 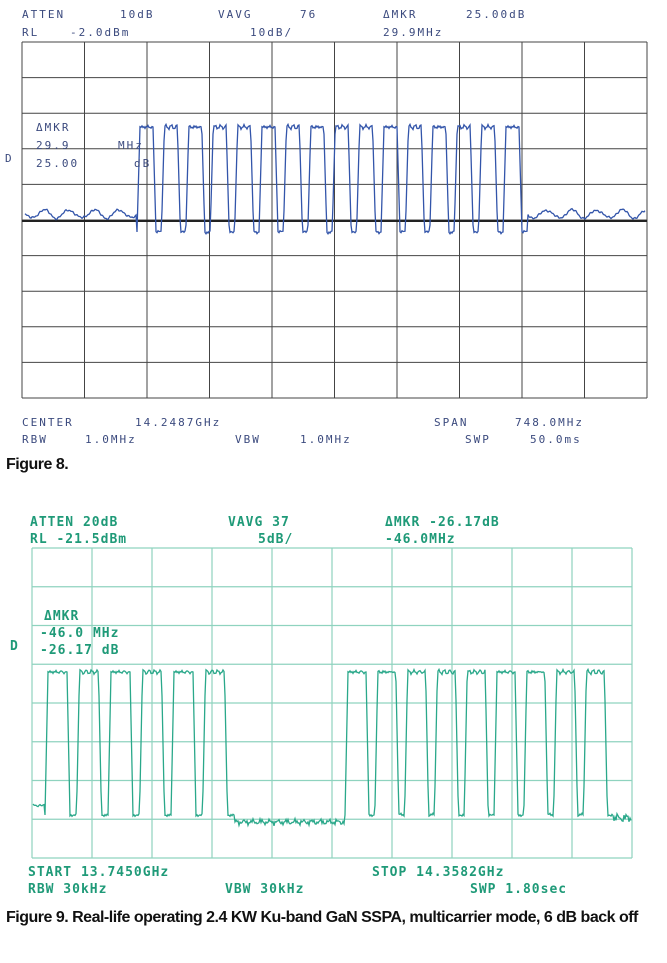 I want to click on trace, so click(x=335, y=178).